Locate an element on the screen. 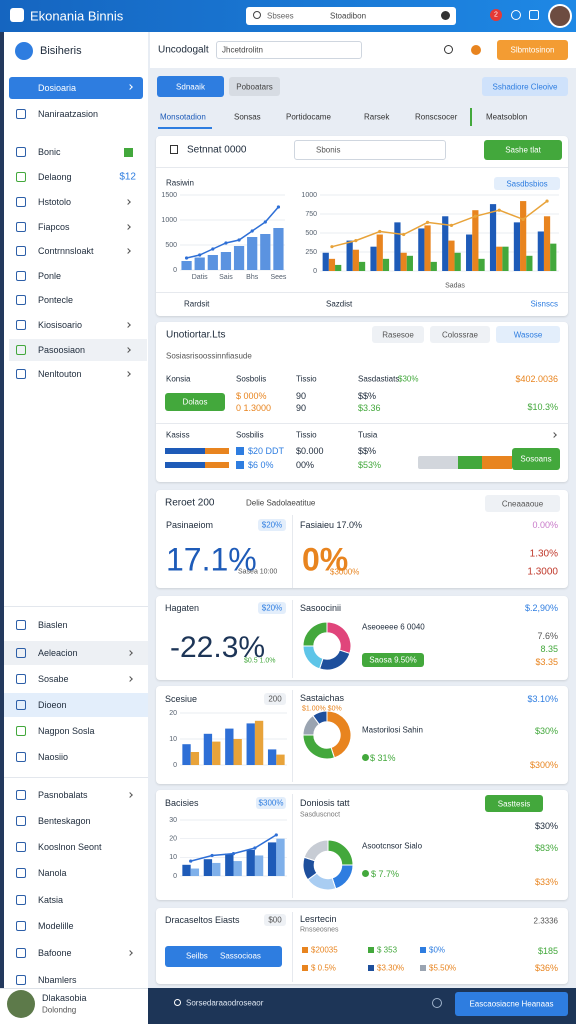 This screenshot has height=1024, width=576. legend-button-label: Saosa 9.50% is located at coordinates (393, 660).